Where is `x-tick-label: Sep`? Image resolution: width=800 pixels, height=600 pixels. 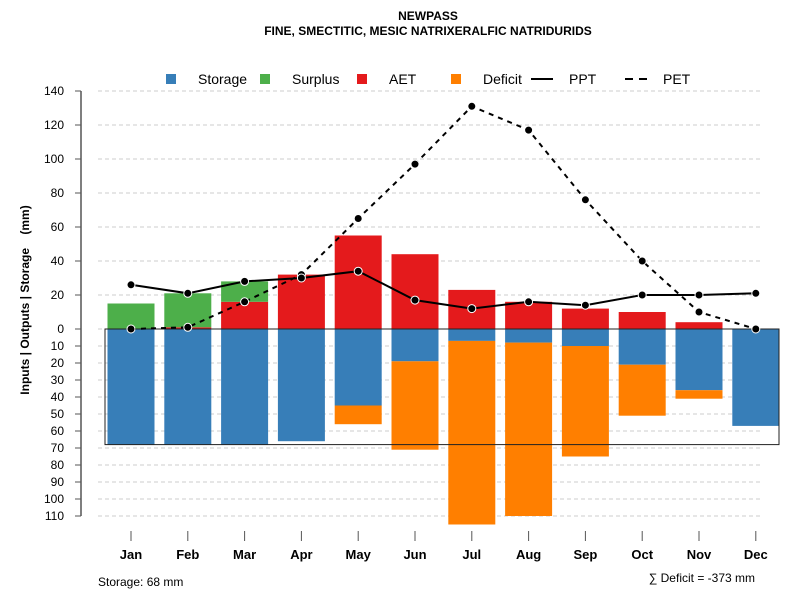
x-tick-label: Sep is located at coordinates (585, 554).